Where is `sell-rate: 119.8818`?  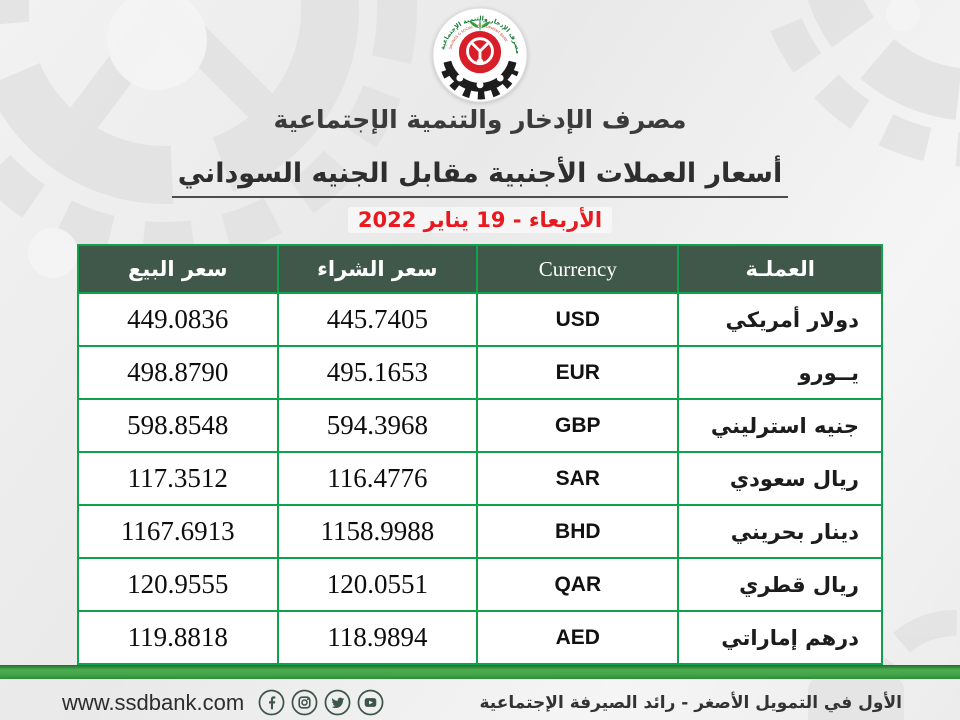
sell-rate: 119.8818 is located at coordinates (178, 637).